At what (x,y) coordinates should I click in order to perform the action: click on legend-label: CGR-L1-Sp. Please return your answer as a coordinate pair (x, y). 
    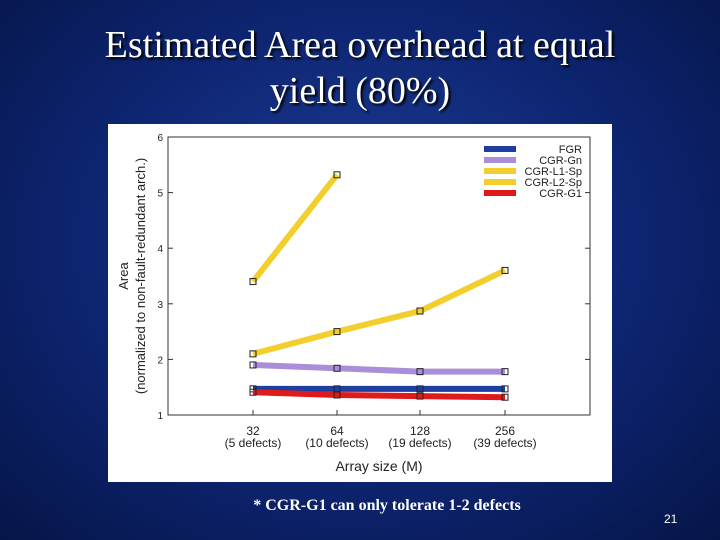
    Looking at the image, I should click on (553, 172).